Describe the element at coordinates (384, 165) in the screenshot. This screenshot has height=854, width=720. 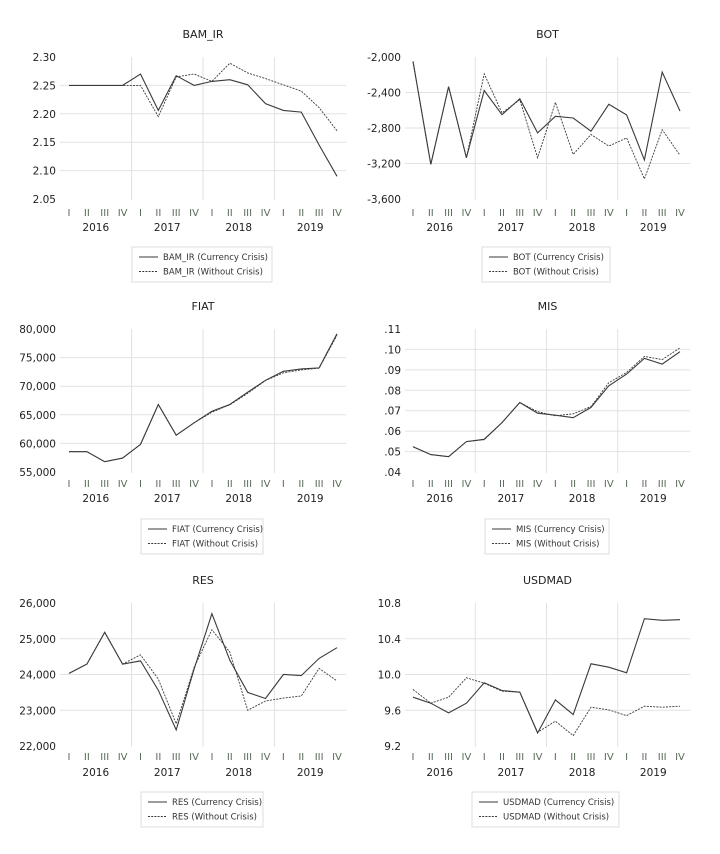
I see `y-tick-label: -3,200` at that location.